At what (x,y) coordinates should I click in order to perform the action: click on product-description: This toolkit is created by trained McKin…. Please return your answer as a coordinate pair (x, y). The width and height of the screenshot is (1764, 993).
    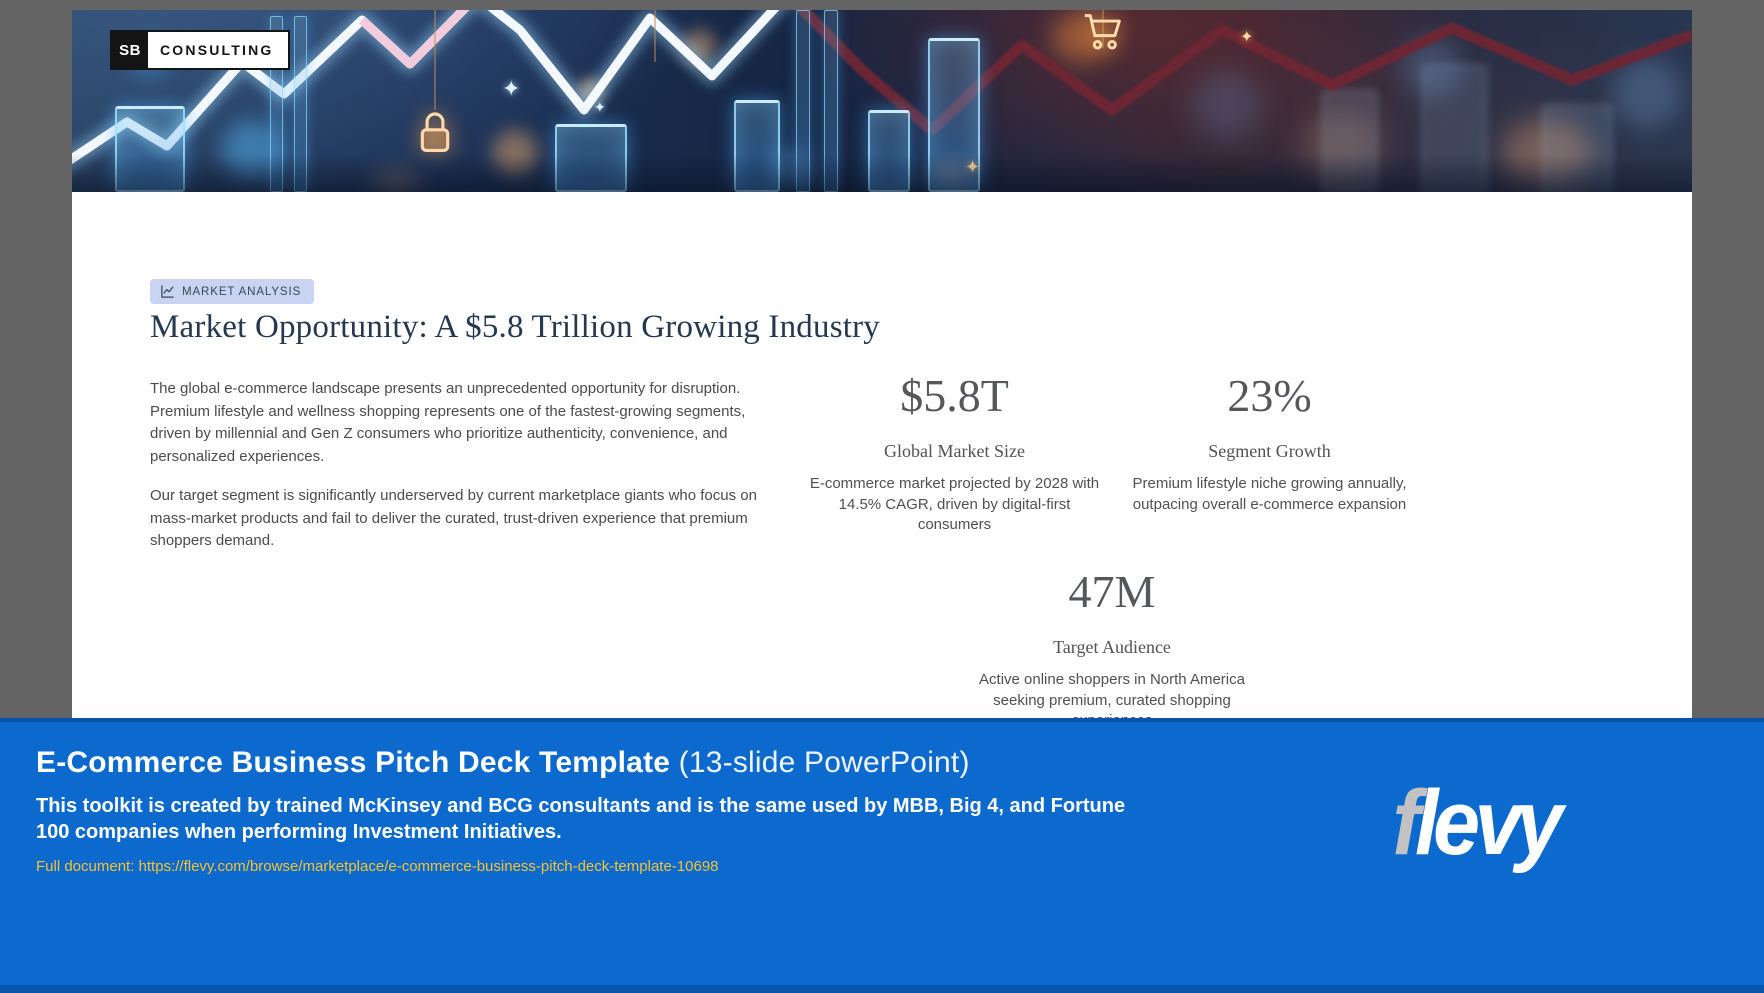
    Looking at the image, I should click on (581, 819).